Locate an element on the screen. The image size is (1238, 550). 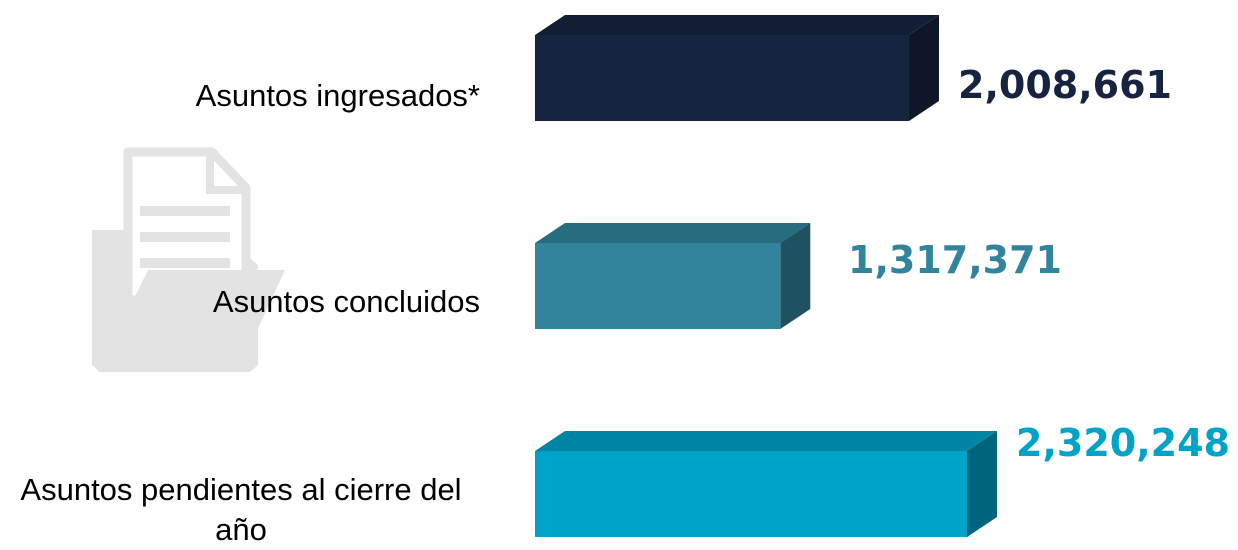
bar-pendientes is located at coordinates (766, 484).